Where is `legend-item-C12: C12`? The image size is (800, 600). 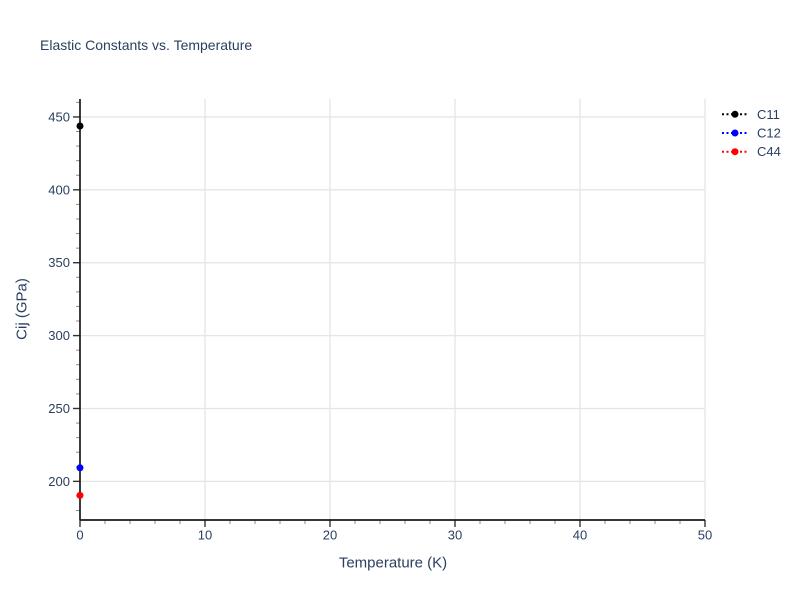 legend-item-C12: C12 is located at coordinates (751, 133).